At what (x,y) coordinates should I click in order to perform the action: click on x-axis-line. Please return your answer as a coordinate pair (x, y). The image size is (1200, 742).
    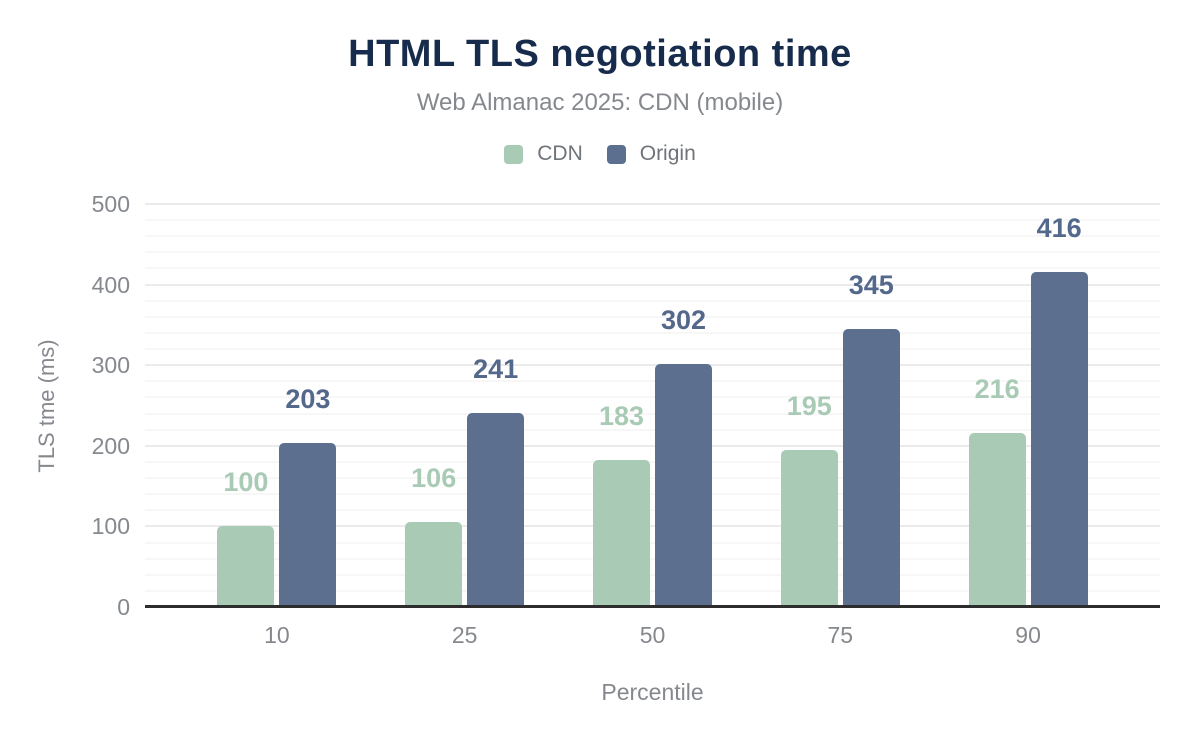
    Looking at the image, I should click on (652, 606).